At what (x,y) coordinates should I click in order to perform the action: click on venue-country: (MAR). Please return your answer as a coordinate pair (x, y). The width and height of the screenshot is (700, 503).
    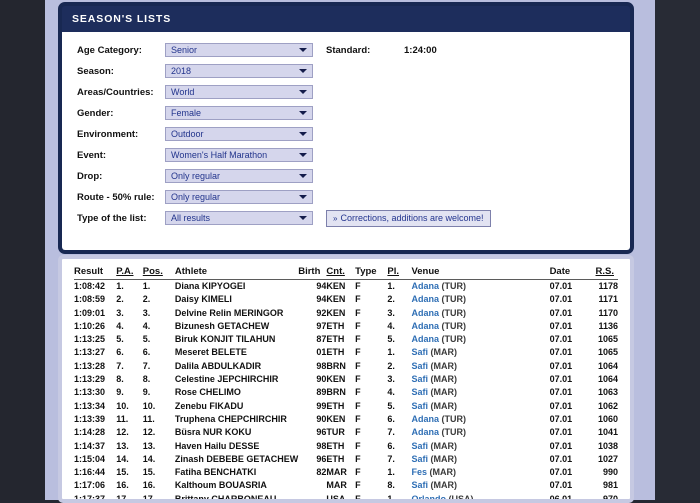
    Looking at the image, I should click on (442, 446).